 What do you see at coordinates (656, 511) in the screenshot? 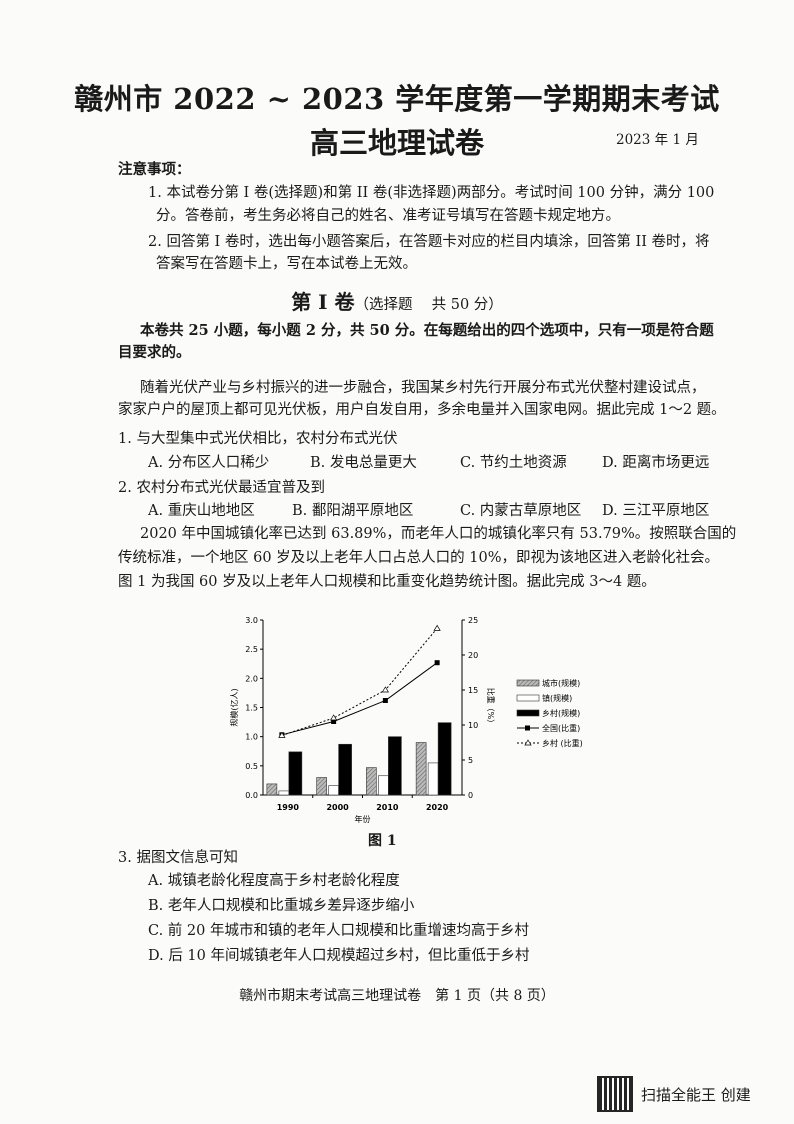
I see `q2-option-d: D. 三江平原地区` at bounding box center [656, 511].